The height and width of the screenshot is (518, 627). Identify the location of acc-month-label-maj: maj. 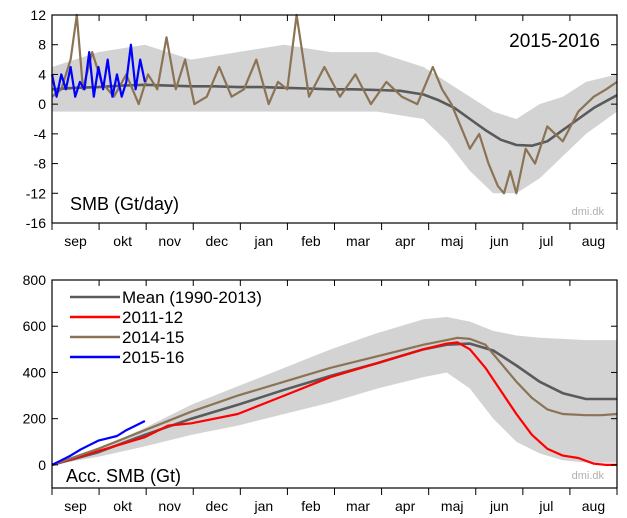
(452, 506).